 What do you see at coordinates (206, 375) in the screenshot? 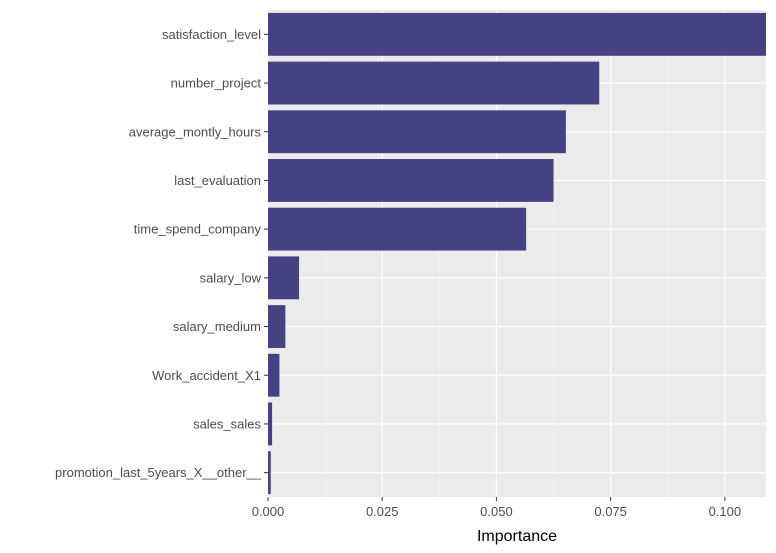
I see `y-tick-label: Work_accident_X1` at bounding box center [206, 375].